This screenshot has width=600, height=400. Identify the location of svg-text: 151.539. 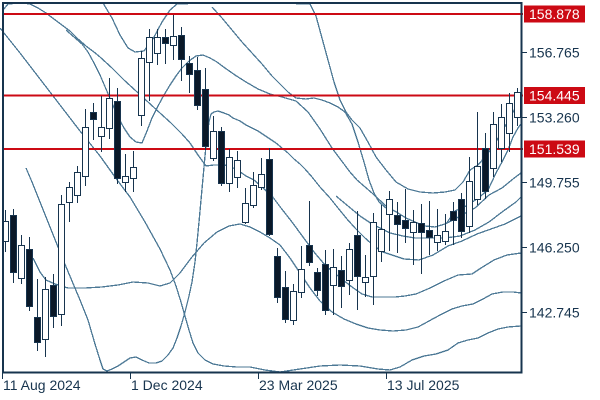
(554, 149).